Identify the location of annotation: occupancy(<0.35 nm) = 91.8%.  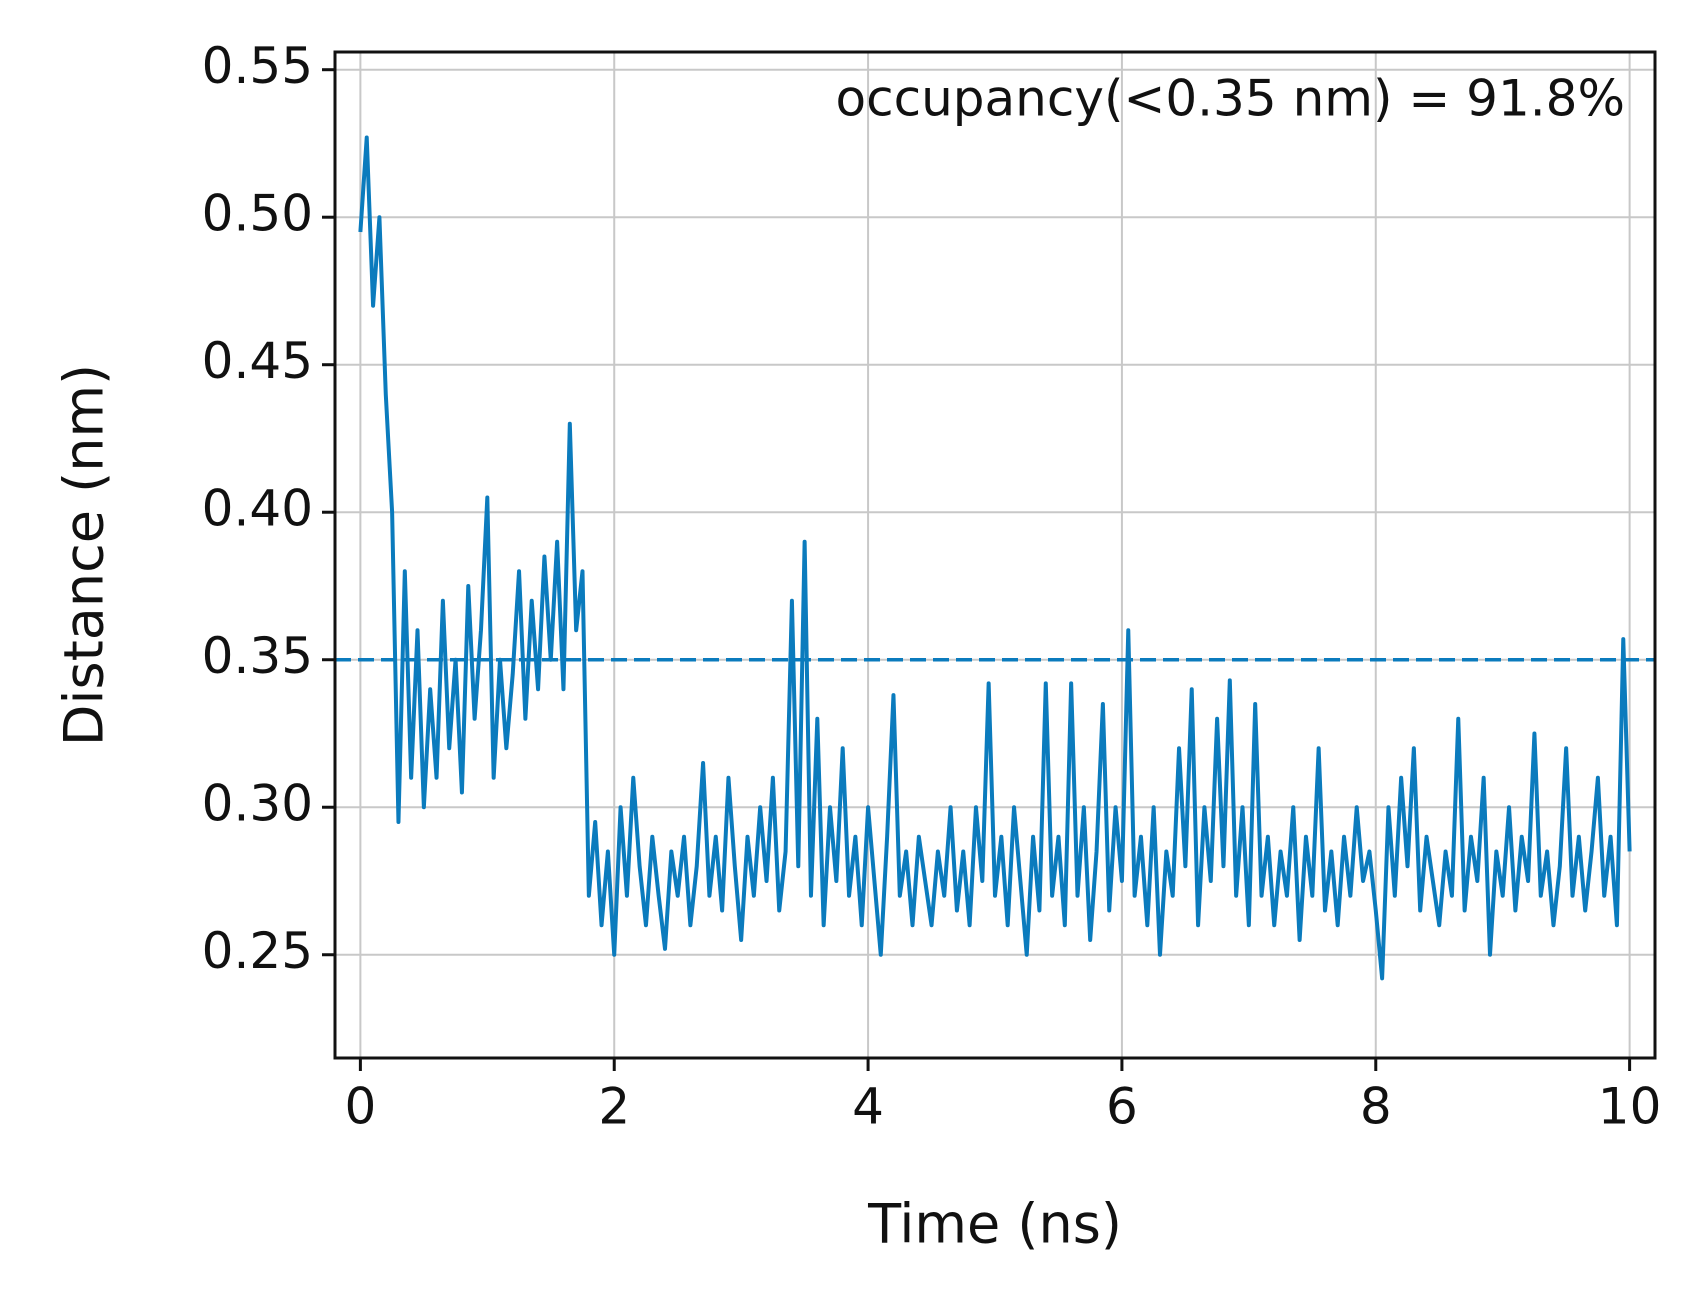
(1230, 99).